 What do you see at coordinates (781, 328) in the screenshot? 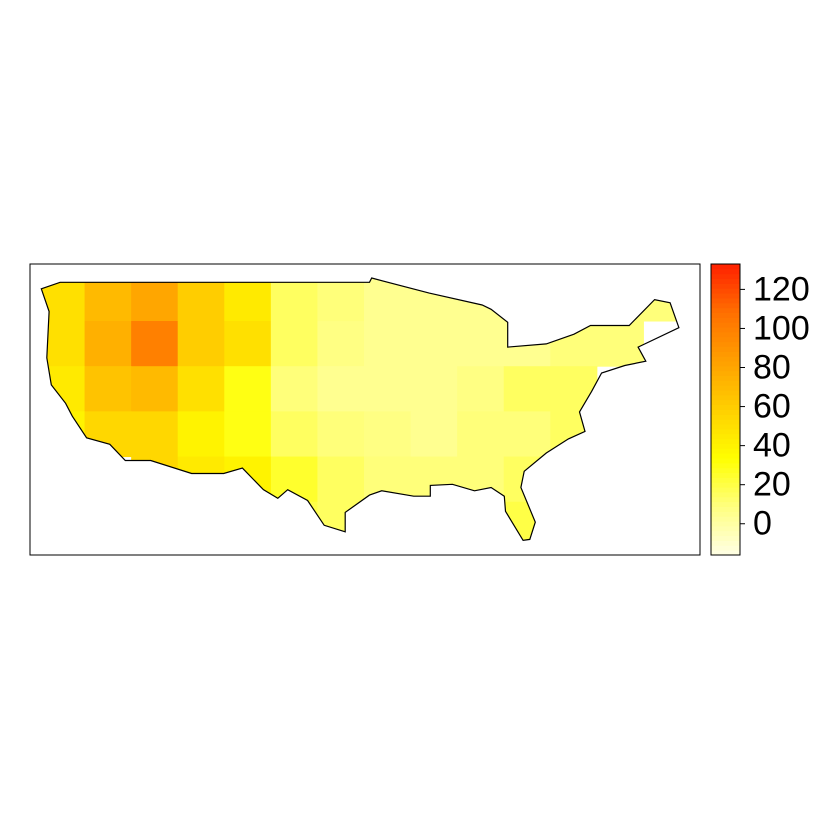
I see `colorbar-tick-label: 100` at bounding box center [781, 328].